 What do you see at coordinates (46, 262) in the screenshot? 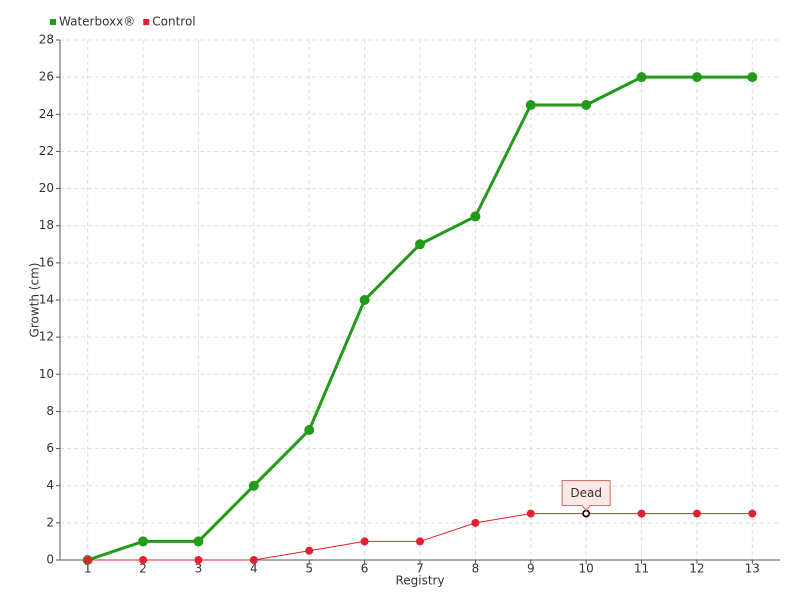
I see `y-tick-label: 16` at bounding box center [46, 262].